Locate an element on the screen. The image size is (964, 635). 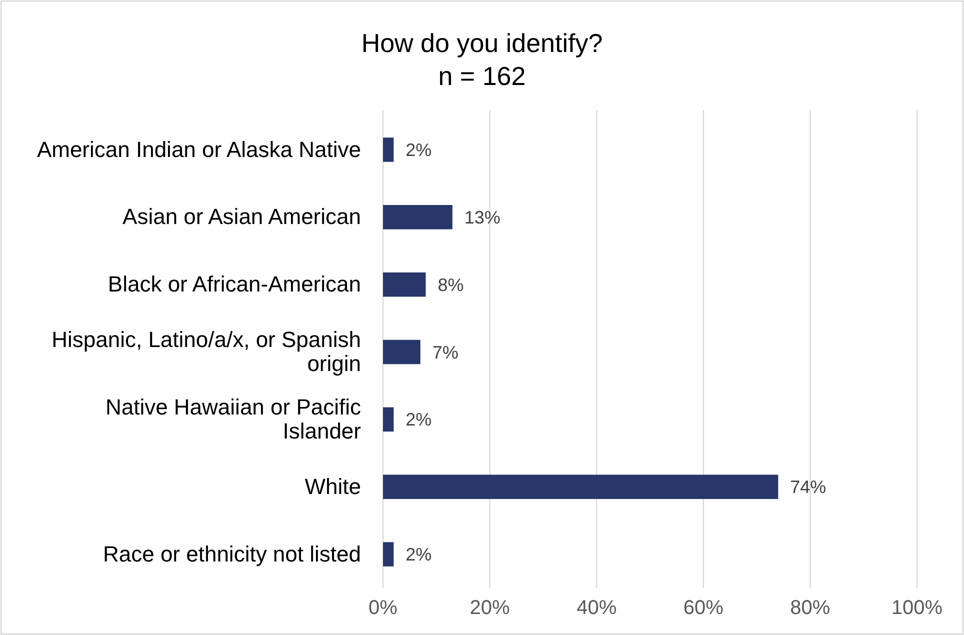
data-label: 7% is located at coordinates (445, 352).